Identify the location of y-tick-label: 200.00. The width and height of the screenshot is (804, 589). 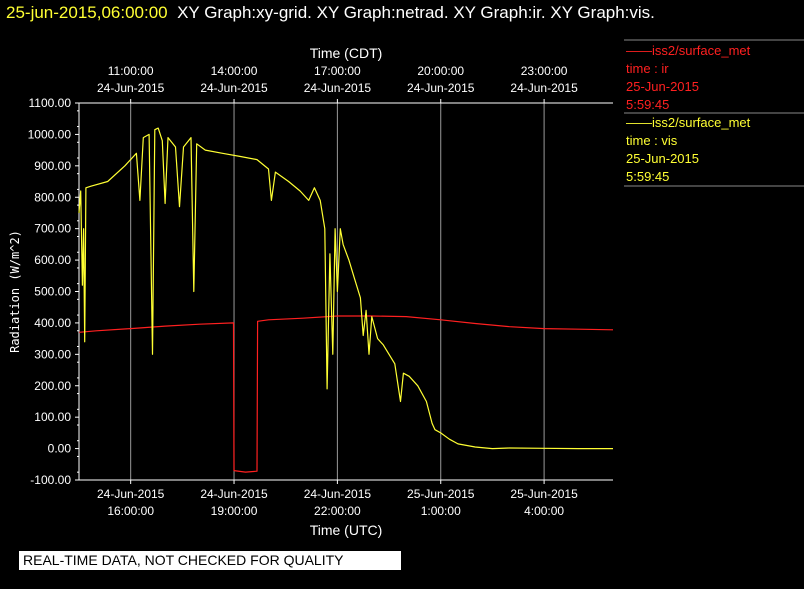
(52, 386).